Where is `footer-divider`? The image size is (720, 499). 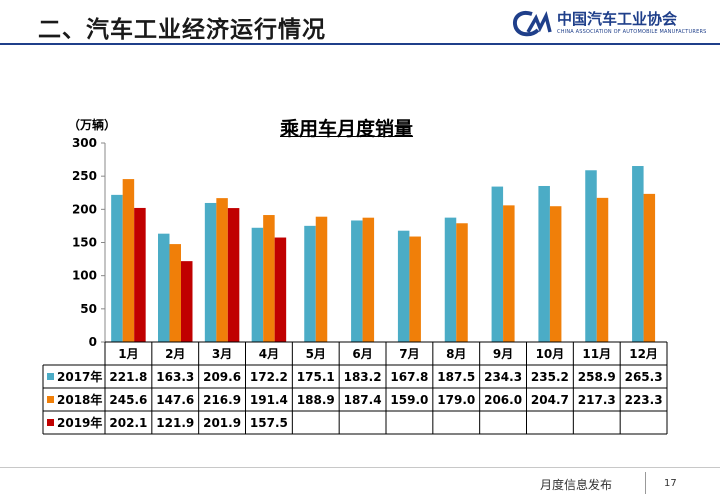
footer-divider is located at coordinates (360, 467).